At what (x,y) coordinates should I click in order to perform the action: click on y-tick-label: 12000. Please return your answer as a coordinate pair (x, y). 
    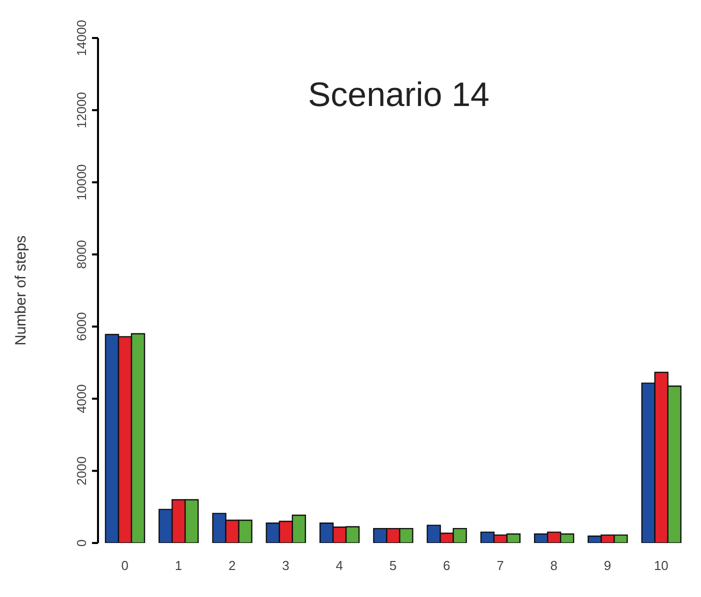
    Looking at the image, I should click on (81, 110).